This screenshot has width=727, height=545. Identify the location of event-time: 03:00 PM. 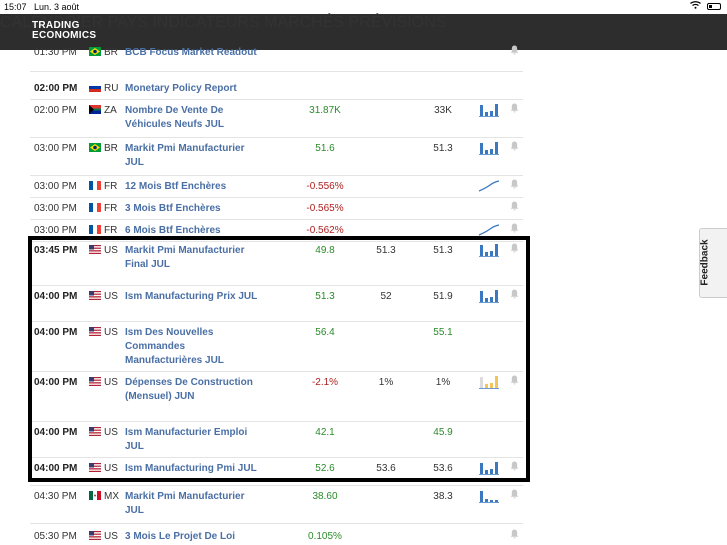
(55, 208).